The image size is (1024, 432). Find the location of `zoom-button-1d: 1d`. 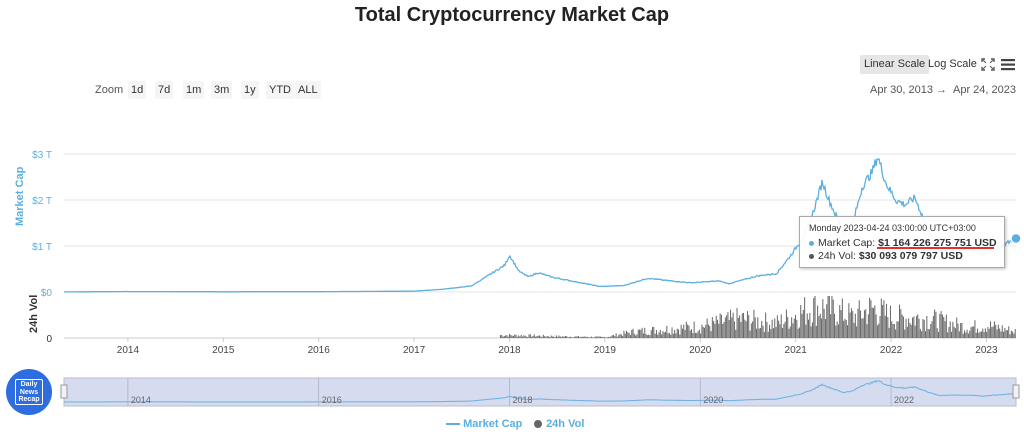

zoom-button-1d: 1d is located at coordinates (137, 90).